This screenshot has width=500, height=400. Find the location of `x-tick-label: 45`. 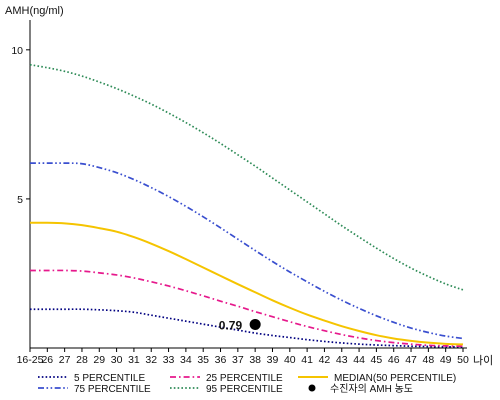

x-tick-label: 45 is located at coordinates (377, 360).